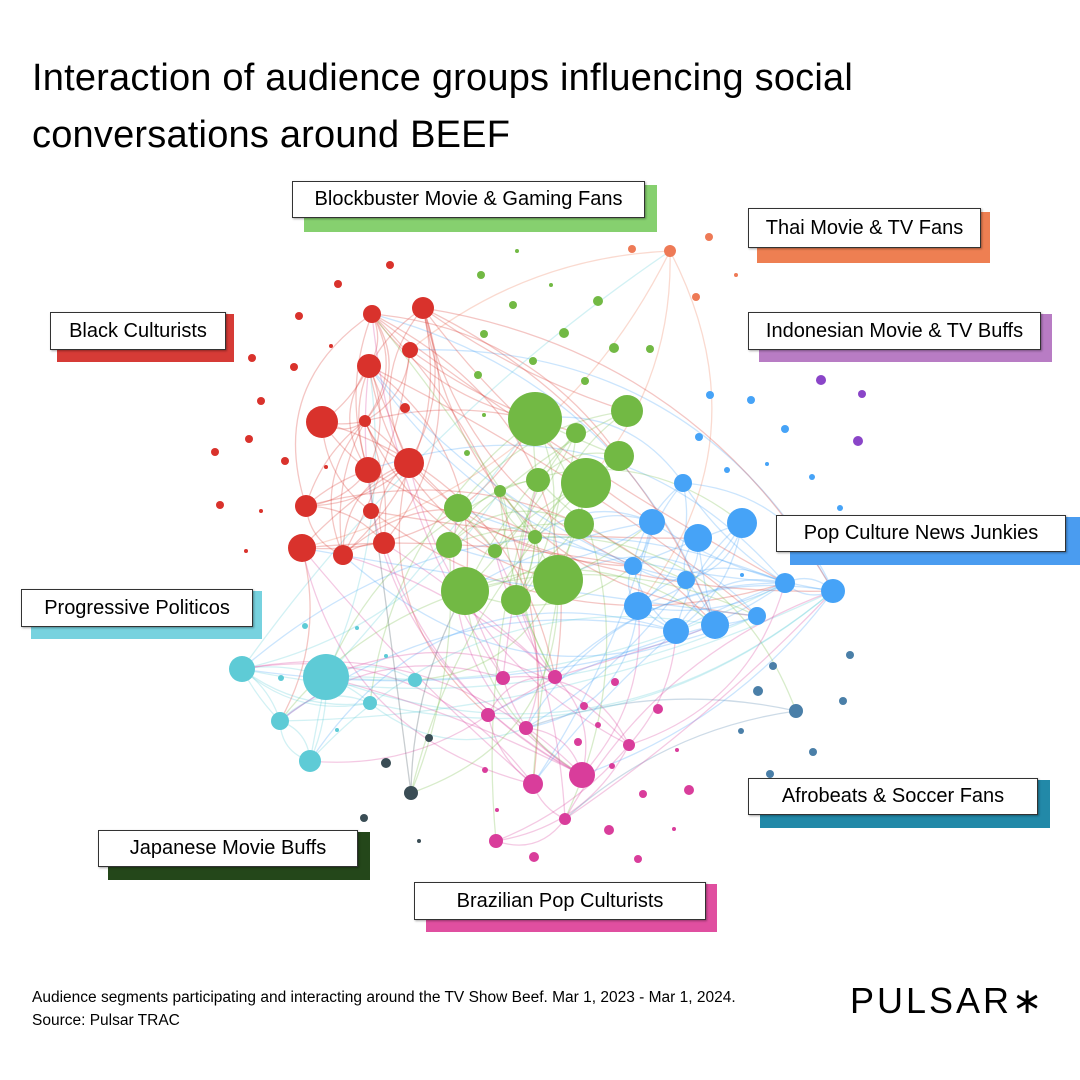 The width and height of the screenshot is (1080, 1080). What do you see at coordinates (864, 228) in the screenshot?
I see `label-text: Thai Movie & TV Fans` at bounding box center [864, 228].